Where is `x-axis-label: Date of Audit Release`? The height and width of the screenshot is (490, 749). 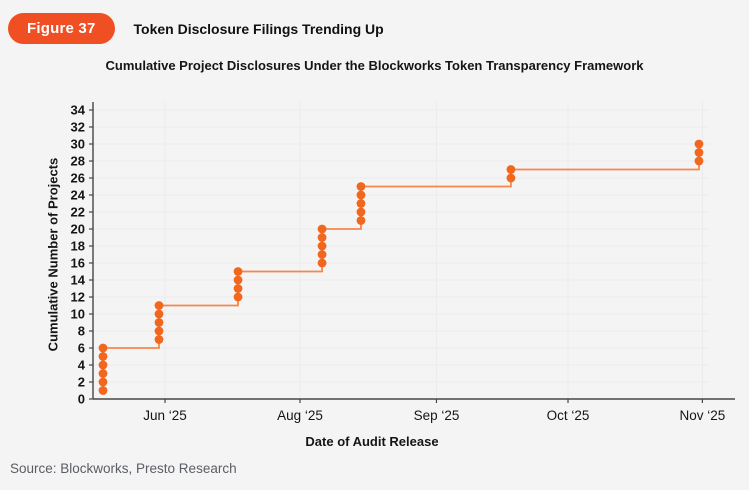 x-axis-label: Date of Audit Release is located at coordinates (371, 441).